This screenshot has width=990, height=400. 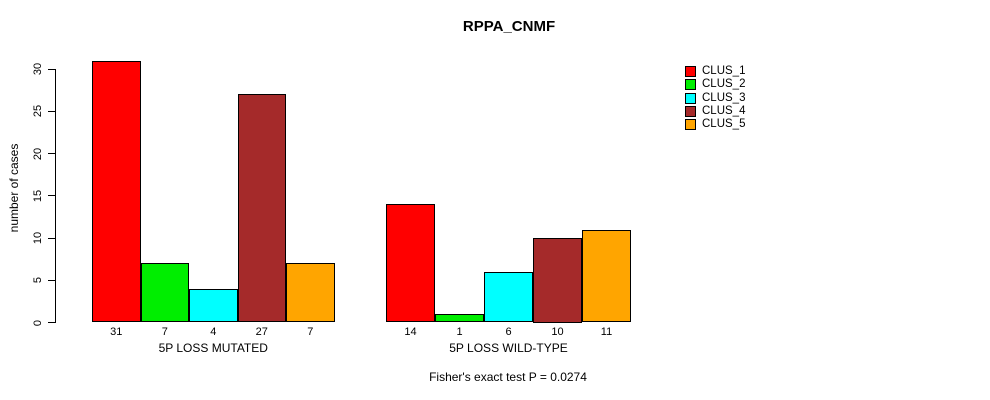 What do you see at coordinates (724, 110) in the screenshot?
I see `legend-label: CLUS_4` at bounding box center [724, 110].